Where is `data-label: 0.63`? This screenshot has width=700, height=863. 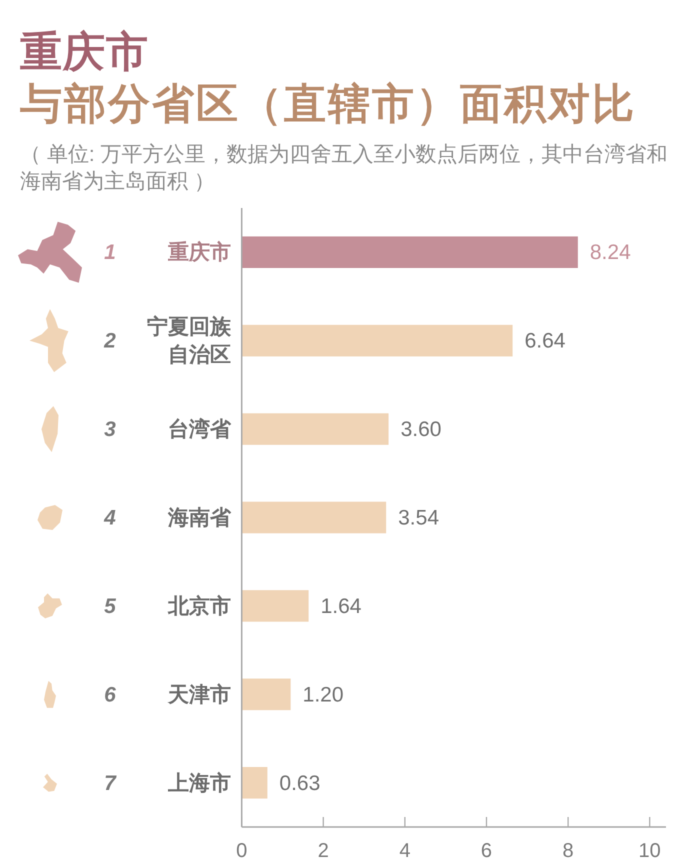 data-label: 0.63 is located at coordinates (299, 783).